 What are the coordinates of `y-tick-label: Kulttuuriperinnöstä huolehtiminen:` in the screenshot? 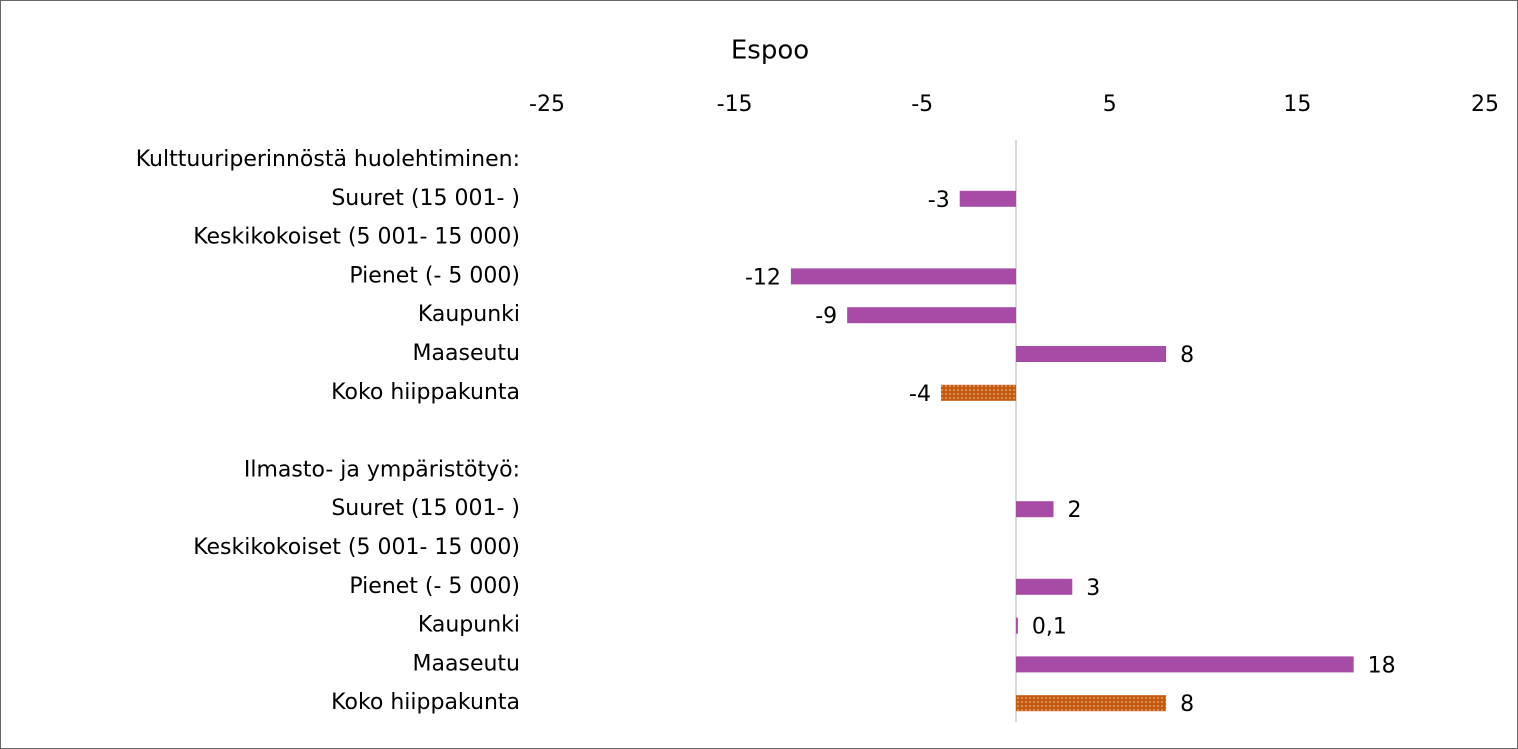 It's located at (328, 159).